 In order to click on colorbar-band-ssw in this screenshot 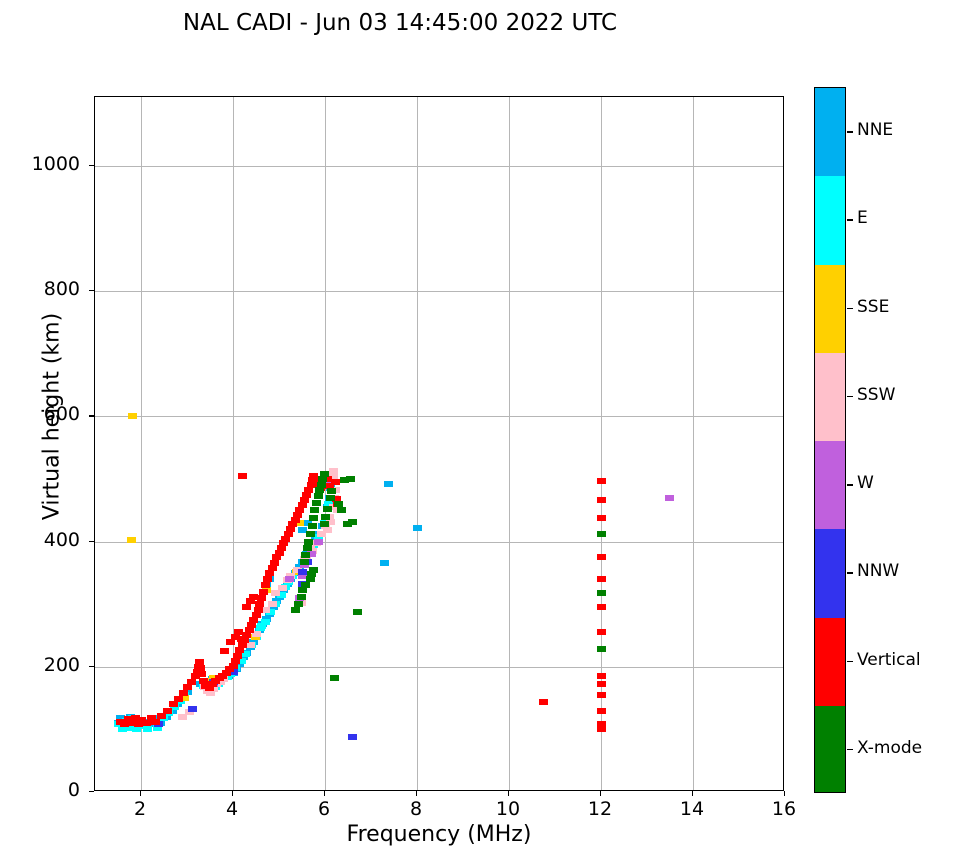, I will do `click(830, 396)`.